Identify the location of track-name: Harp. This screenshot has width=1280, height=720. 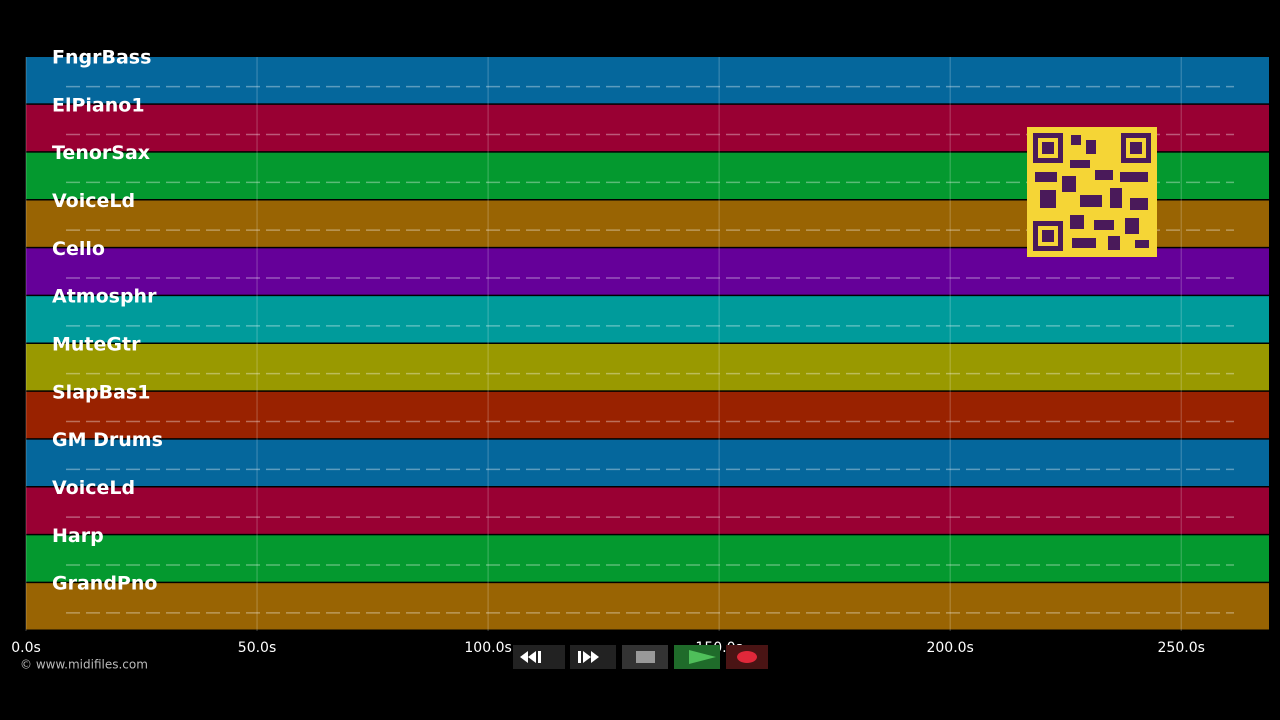
(78, 536).